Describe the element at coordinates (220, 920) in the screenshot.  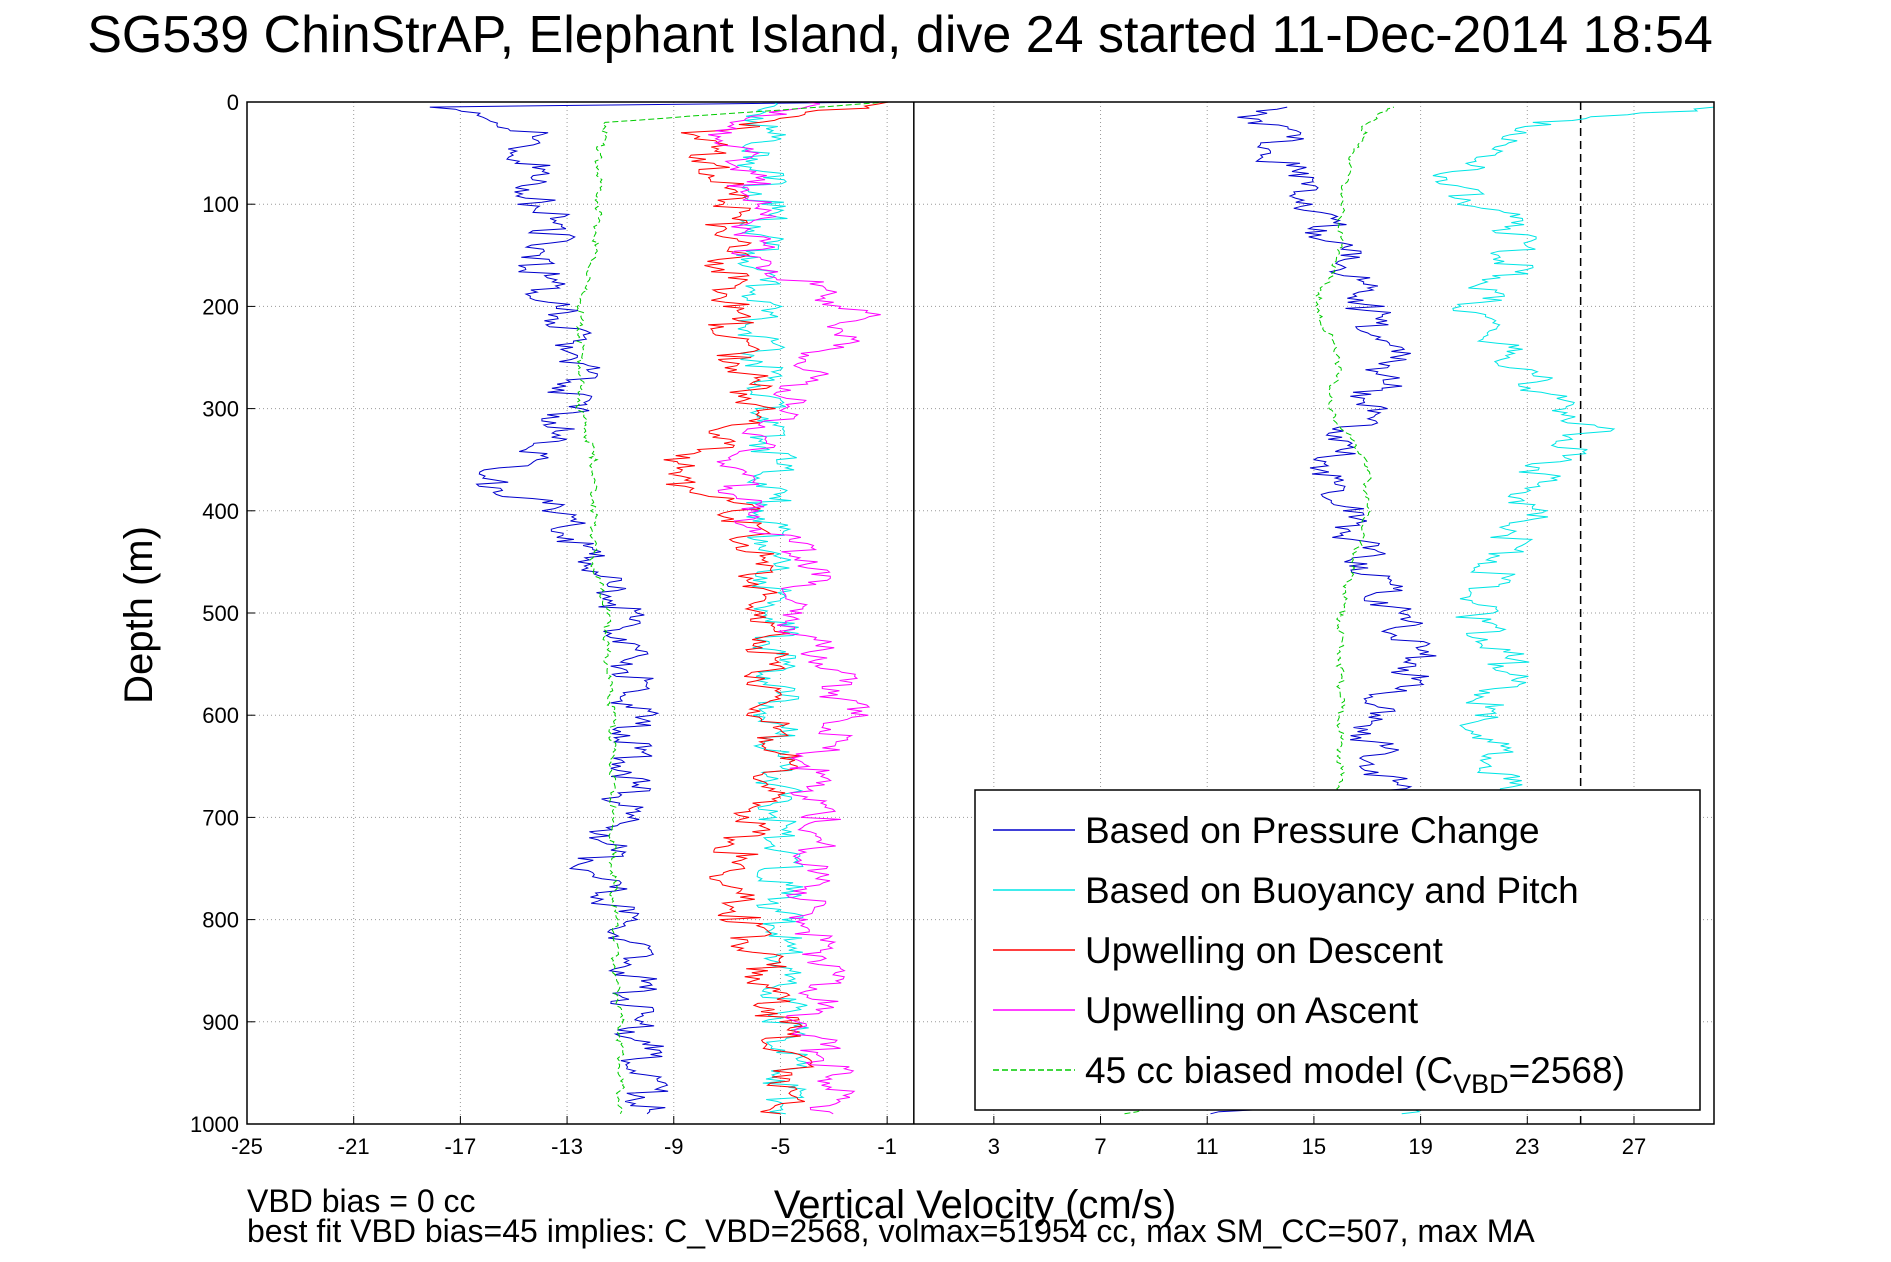
I see `y-tick-label: 800` at that location.